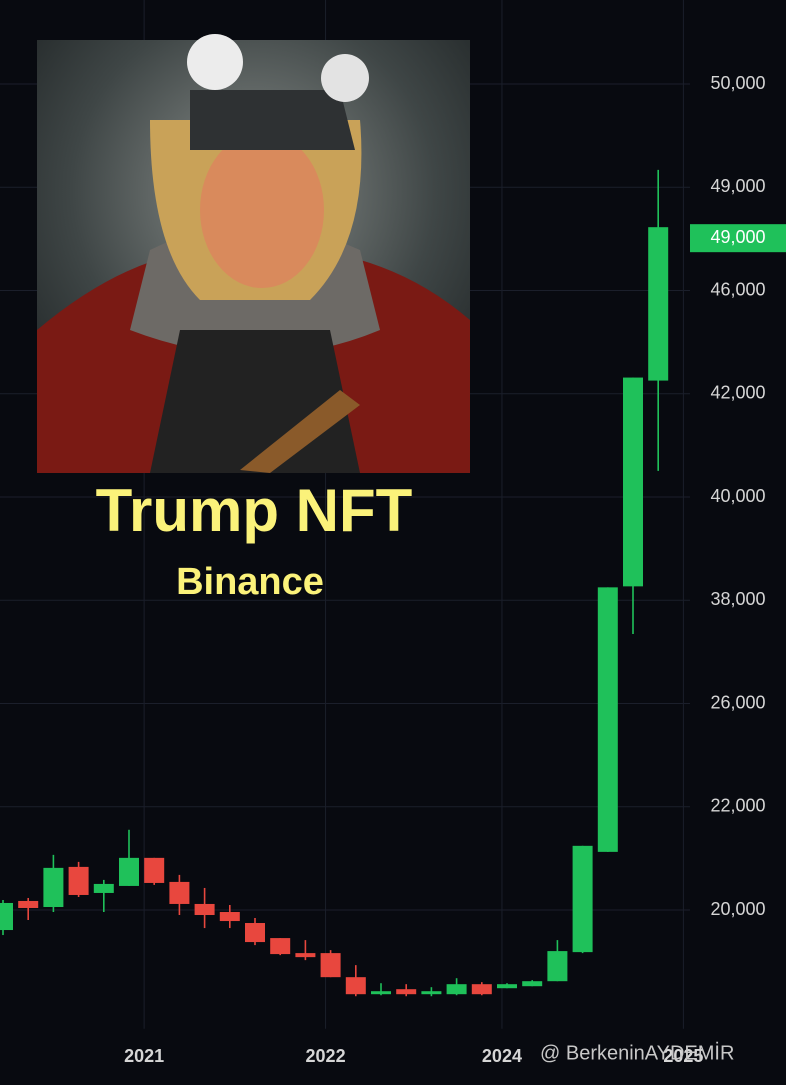 This screenshot has width=786, height=1085. What do you see at coordinates (272, 120) in the screenshot?
I see `helmet` at bounding box center [272, 120].